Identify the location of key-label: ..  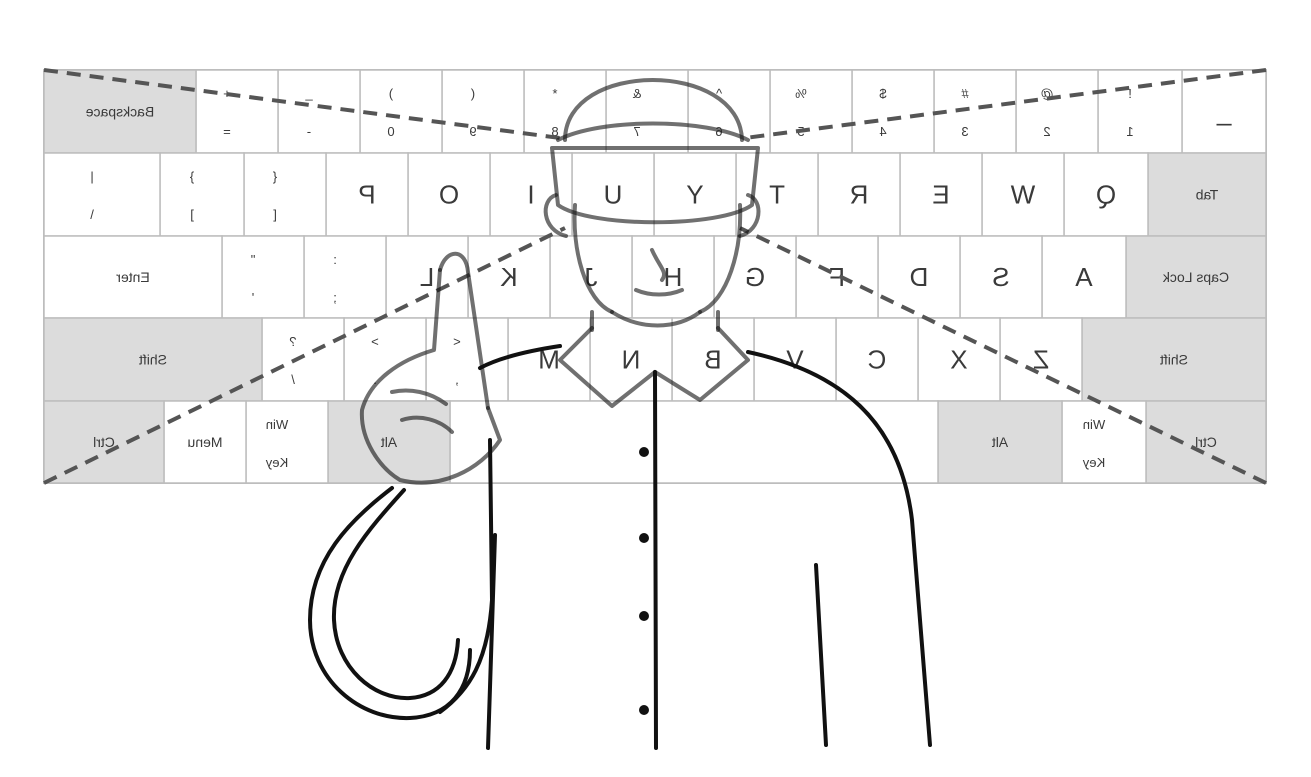
(375, 379).